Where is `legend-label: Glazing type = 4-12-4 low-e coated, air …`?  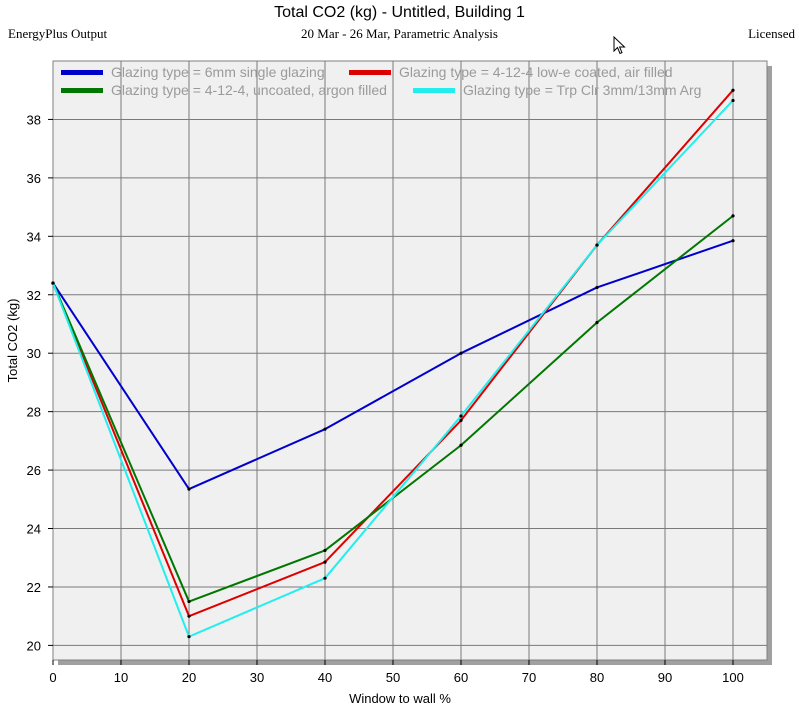 legend-label: Glazing type = 4-12-4 low-e coated, air … is located at coordinates (536, 72).